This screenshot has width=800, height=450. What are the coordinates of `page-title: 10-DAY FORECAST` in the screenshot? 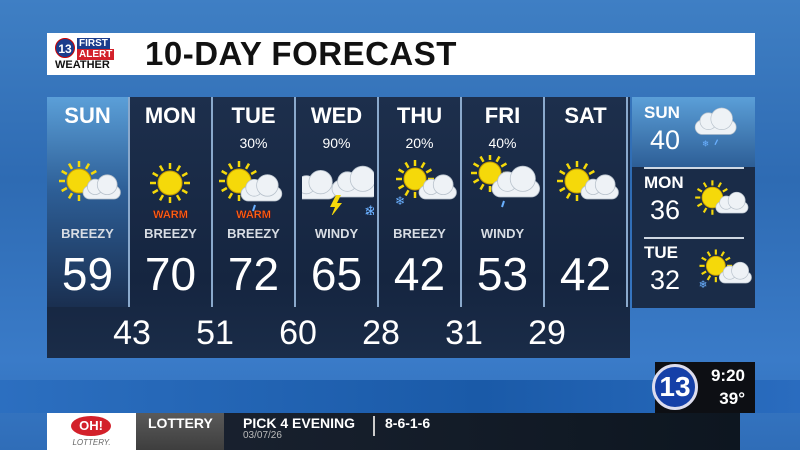 It's located at (301, 53).